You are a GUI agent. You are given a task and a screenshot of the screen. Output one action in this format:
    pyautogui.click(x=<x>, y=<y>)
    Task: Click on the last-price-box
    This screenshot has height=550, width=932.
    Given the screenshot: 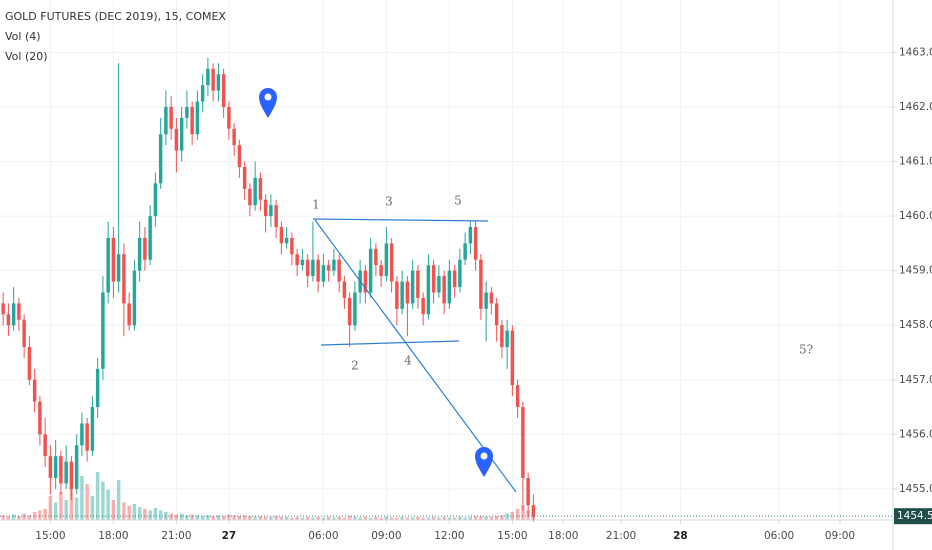 What is the action you would take?
    pyautogui.click(x=913, y=516)
    